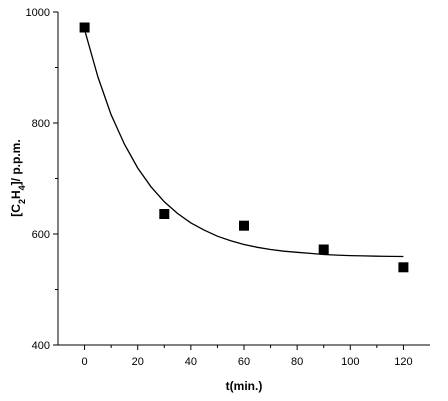  What do you see at coordinates (16, 194) in the screenshot?
I see `y-axis-title-mid: H` at bounding box center [16, 194].